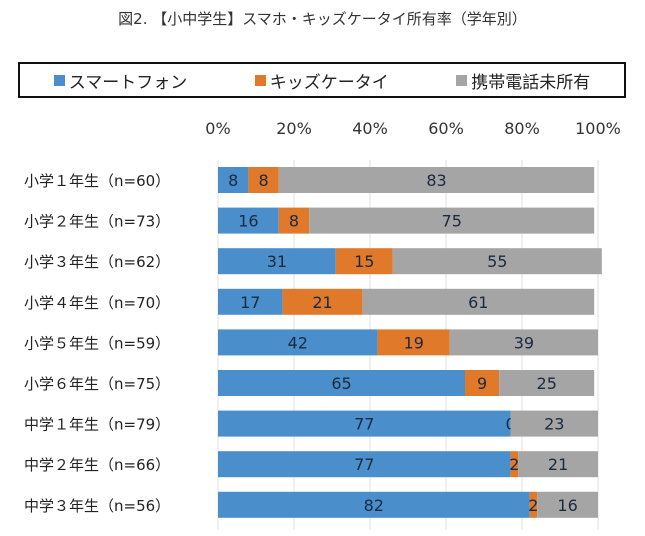  Describe the element at coordinates (97, 303) in the screenshot. I see `category-label: 小学４年生（n=70）` at that location.